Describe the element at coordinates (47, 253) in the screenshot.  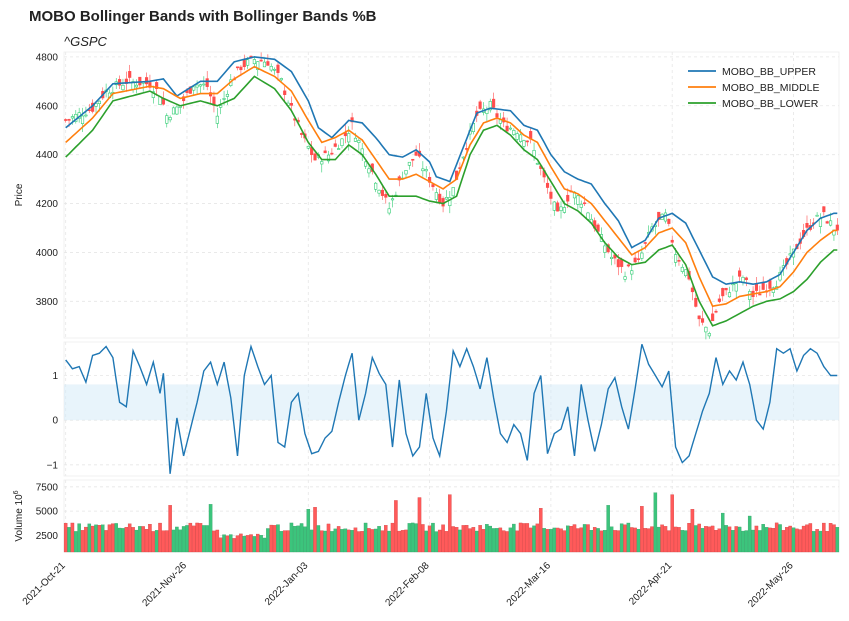
I see `price-tick-label: 4000` at that location.